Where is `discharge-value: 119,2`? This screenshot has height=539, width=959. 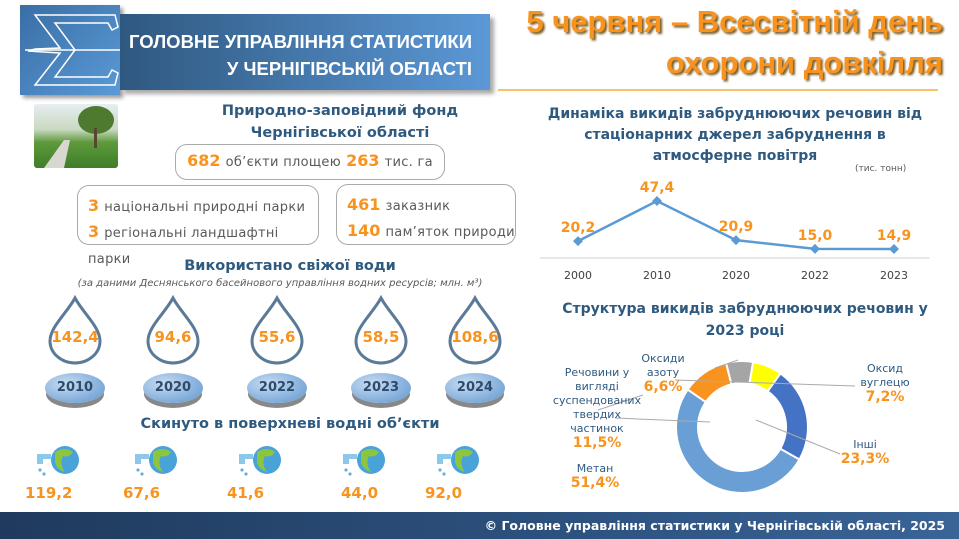
discharge-value: 119,2 is located at coordinates (49, 493).